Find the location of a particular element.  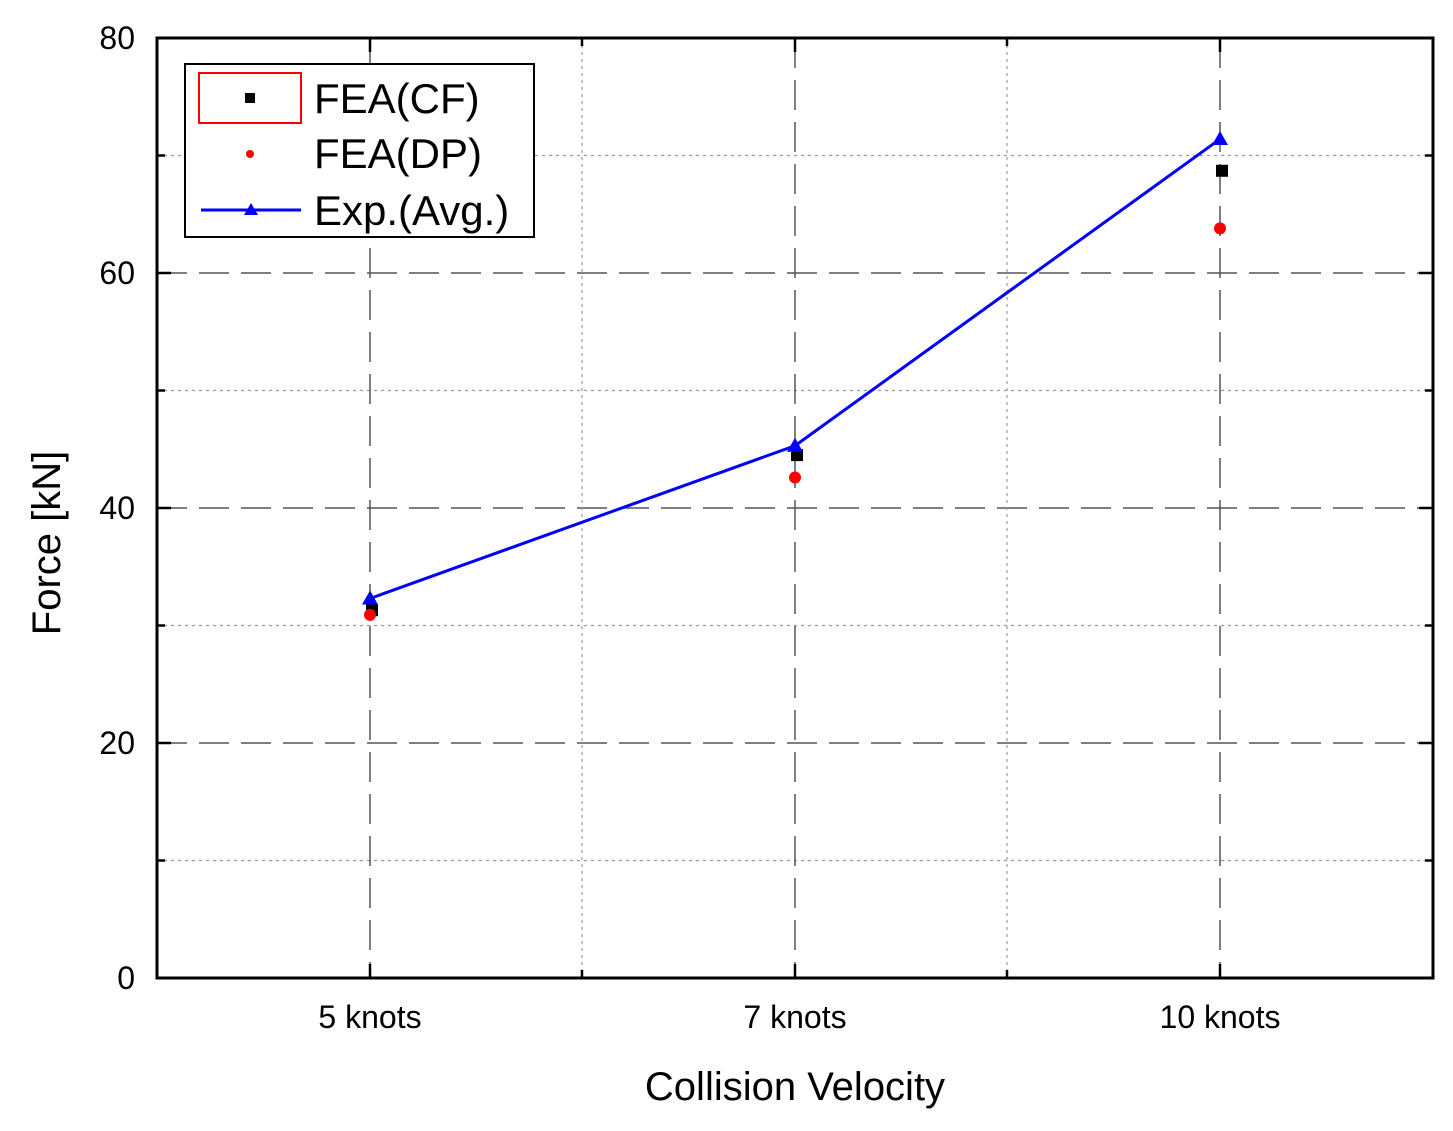

y-tick-label: 20 is located at coordinates (117, 743).